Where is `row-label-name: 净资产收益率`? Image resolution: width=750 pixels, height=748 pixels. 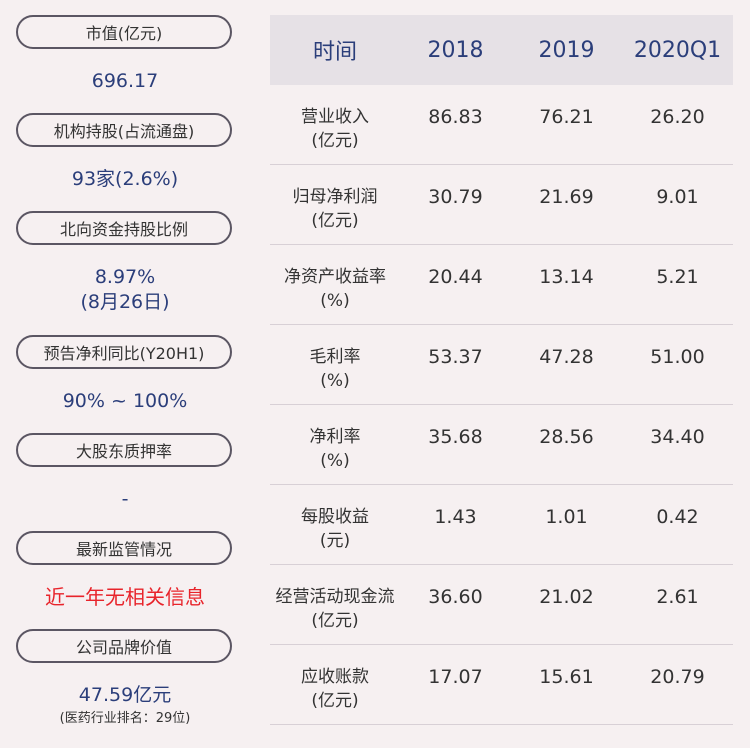
row-label-name: 净资产收益率 is located at coordinates (335, 277).